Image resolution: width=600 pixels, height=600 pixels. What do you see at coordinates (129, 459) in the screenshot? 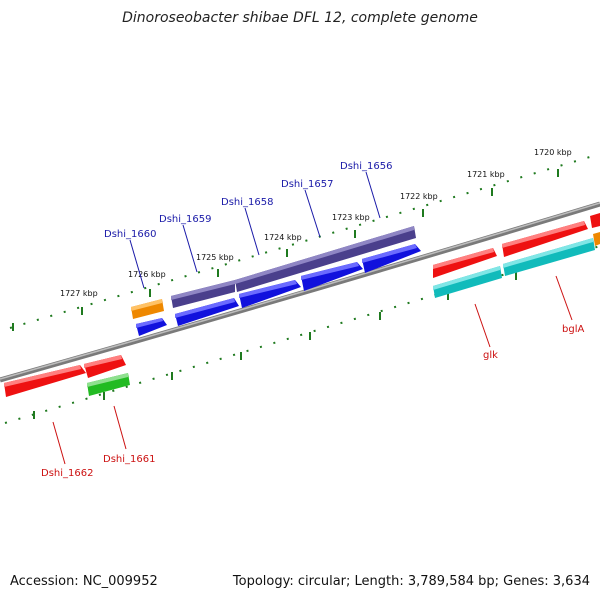
I see `gene-label-bottom: Dshi_1661` at bounding box center [129, 459].